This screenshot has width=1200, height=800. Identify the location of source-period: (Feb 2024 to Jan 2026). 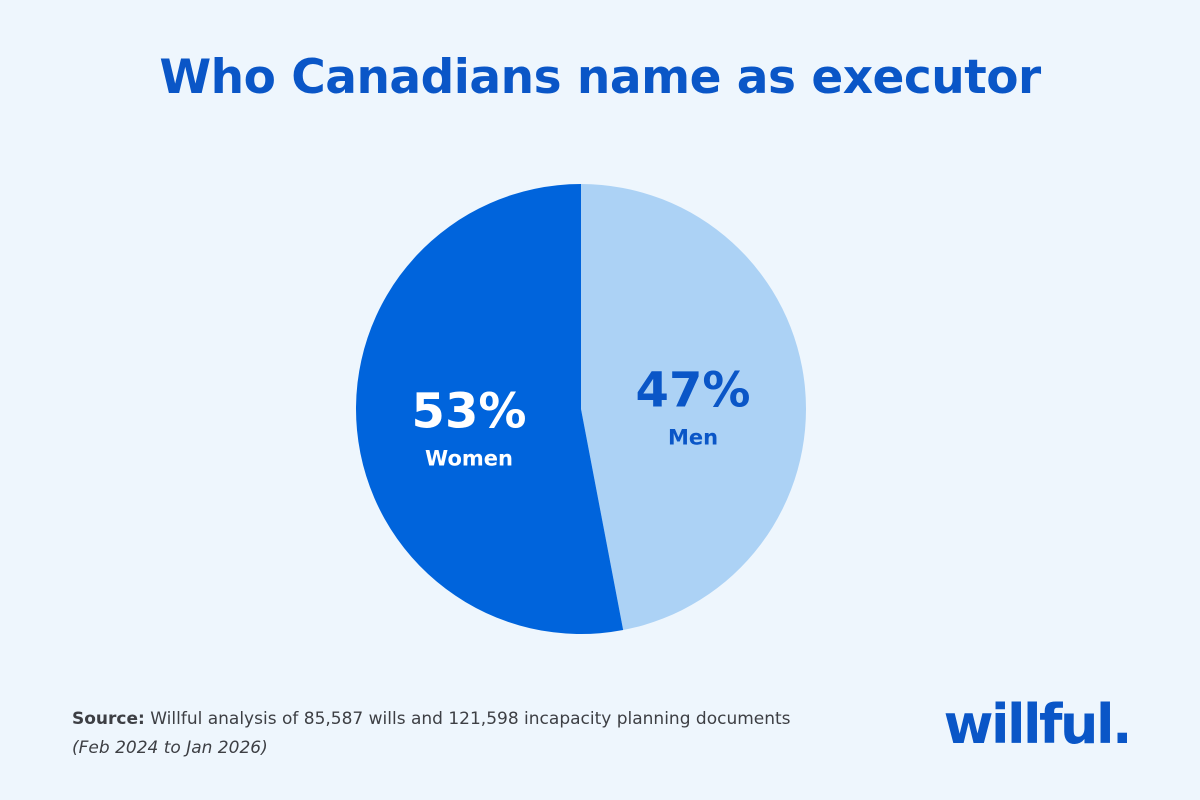
(170, 748).